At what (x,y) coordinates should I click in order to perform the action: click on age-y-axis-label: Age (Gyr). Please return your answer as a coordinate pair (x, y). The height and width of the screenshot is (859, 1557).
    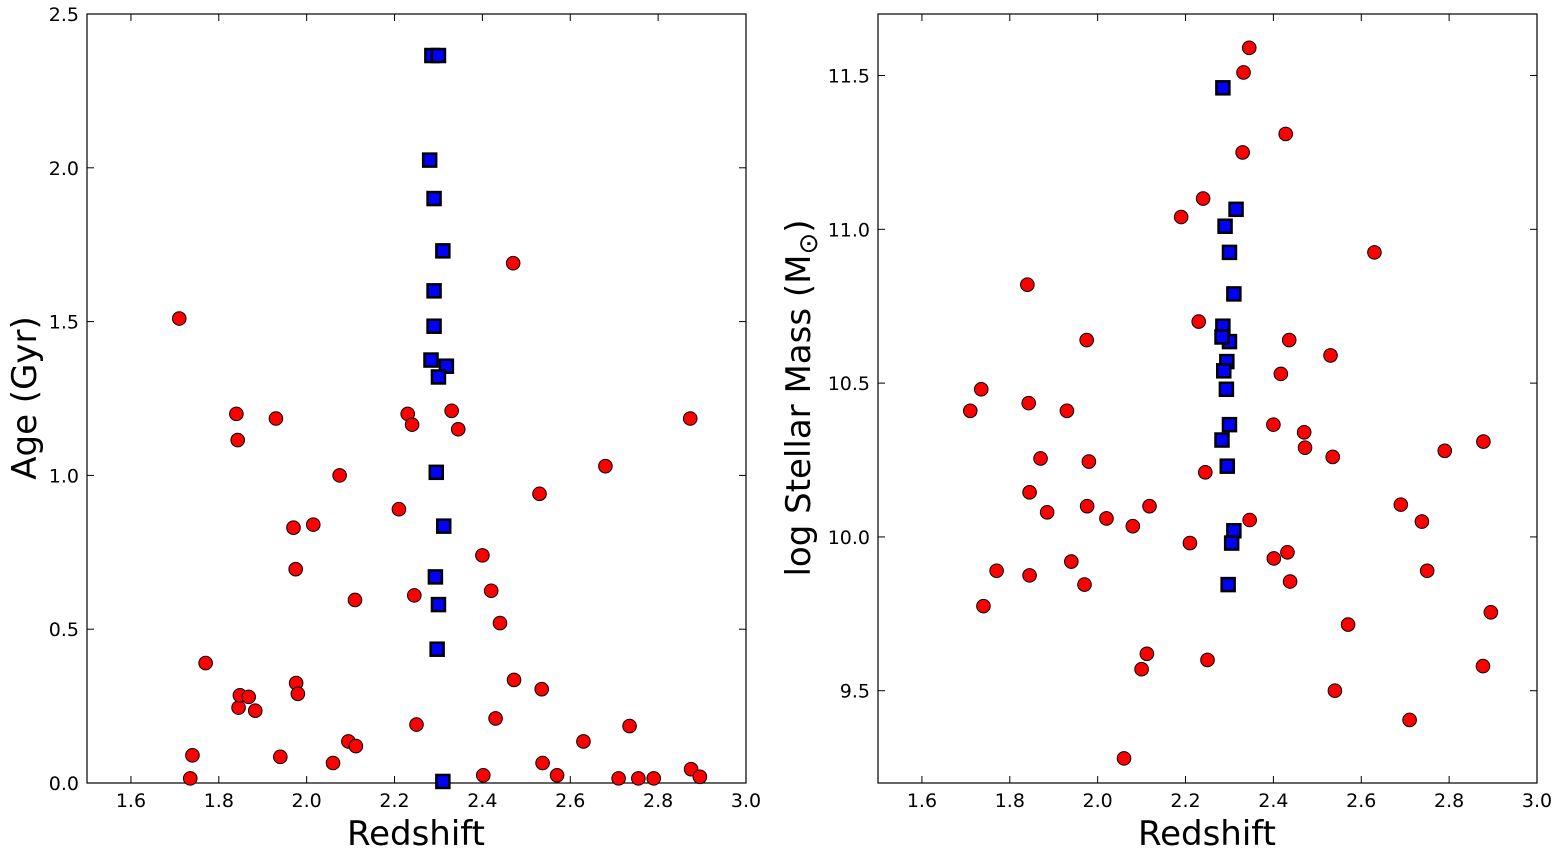
    Looking at the image, I should click on (25, 398).